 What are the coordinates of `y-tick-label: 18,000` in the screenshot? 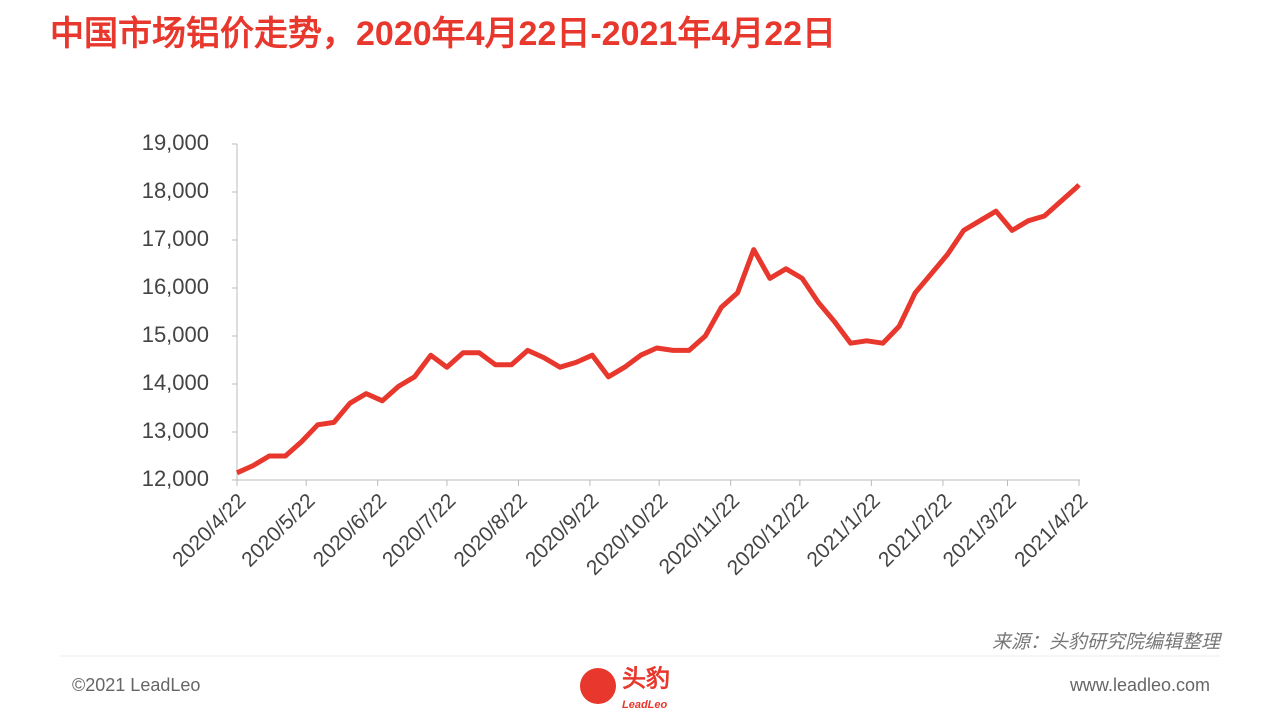 It's located at (175, 190).